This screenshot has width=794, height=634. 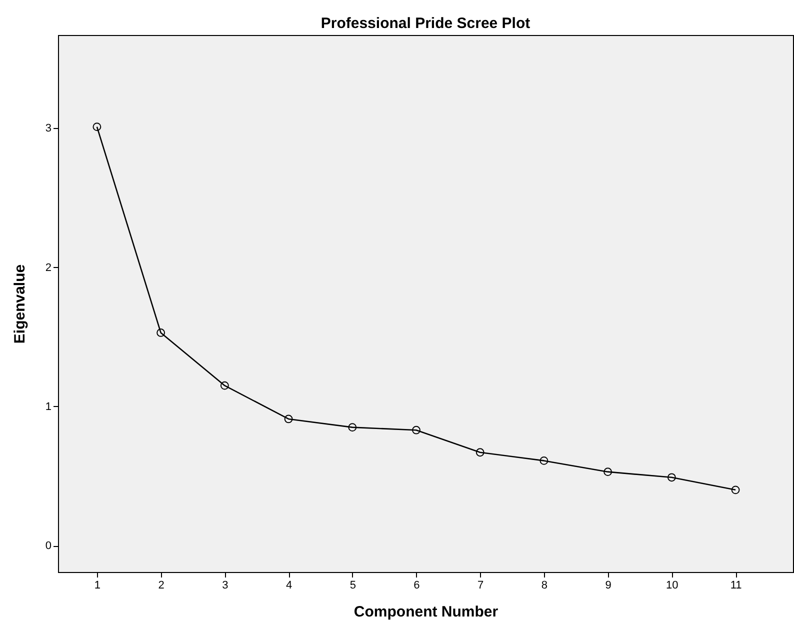 I want to click on y-tick-label: 1, so click(x=48, y=406).